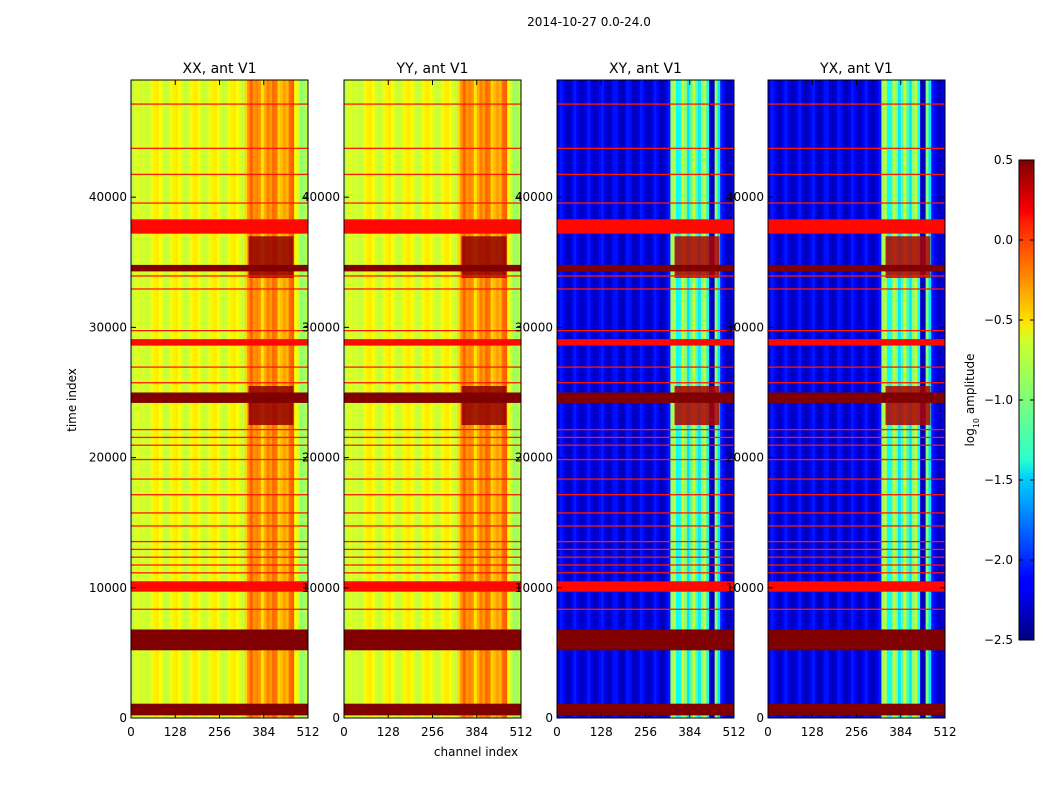  I want to click on panel-4-title: YX, ant V1, so click(856, 69).